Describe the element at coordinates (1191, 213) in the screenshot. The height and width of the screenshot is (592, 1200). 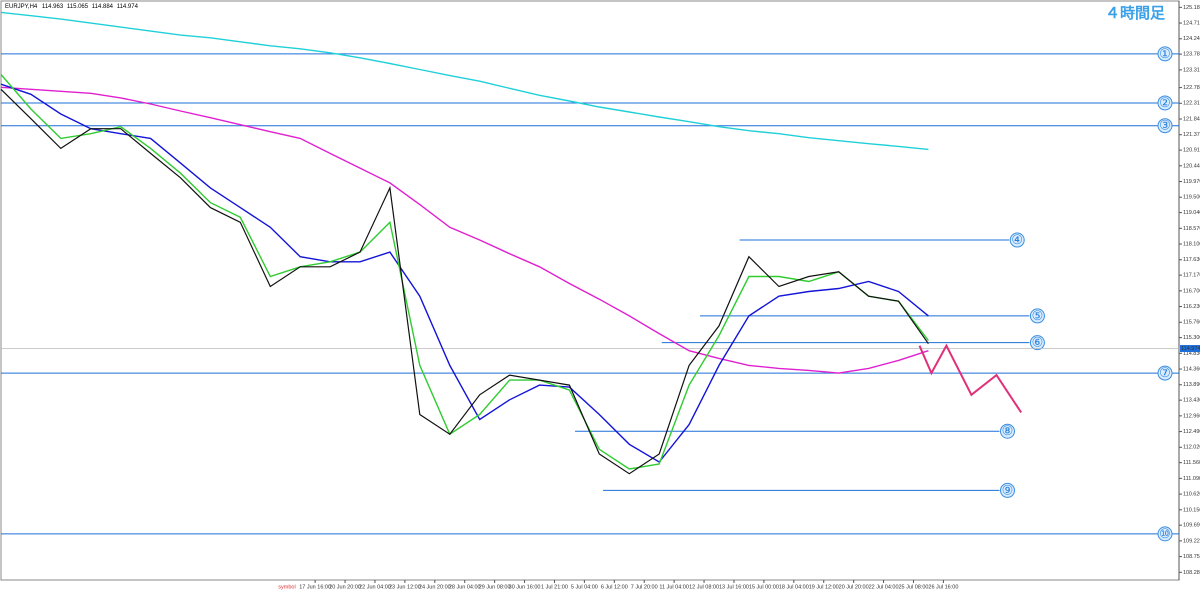
I see `y-tick-label: 119.040` at that location.